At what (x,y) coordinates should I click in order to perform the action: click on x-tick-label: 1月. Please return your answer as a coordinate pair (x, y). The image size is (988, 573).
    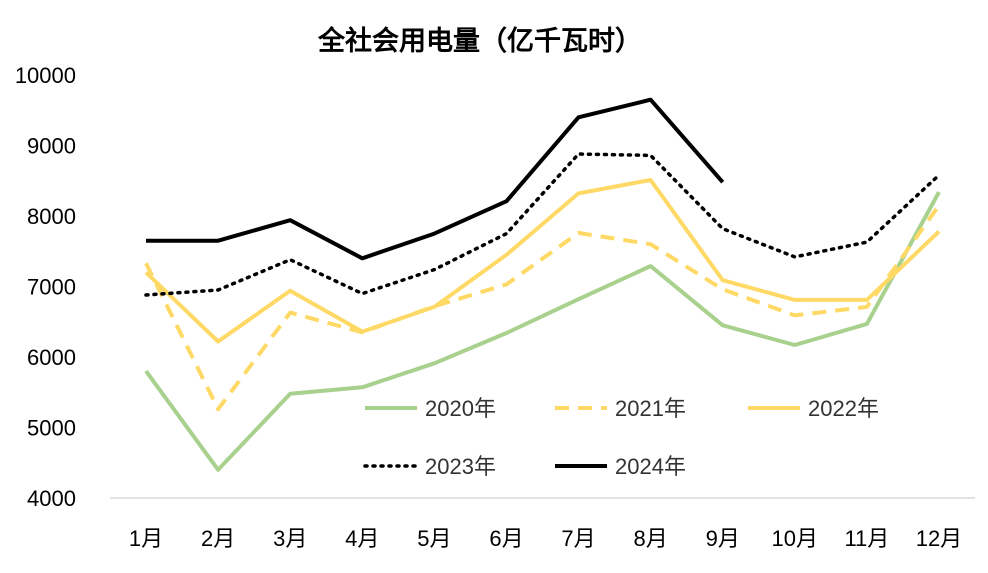
    Looking at the image, I should click on (146, 538).